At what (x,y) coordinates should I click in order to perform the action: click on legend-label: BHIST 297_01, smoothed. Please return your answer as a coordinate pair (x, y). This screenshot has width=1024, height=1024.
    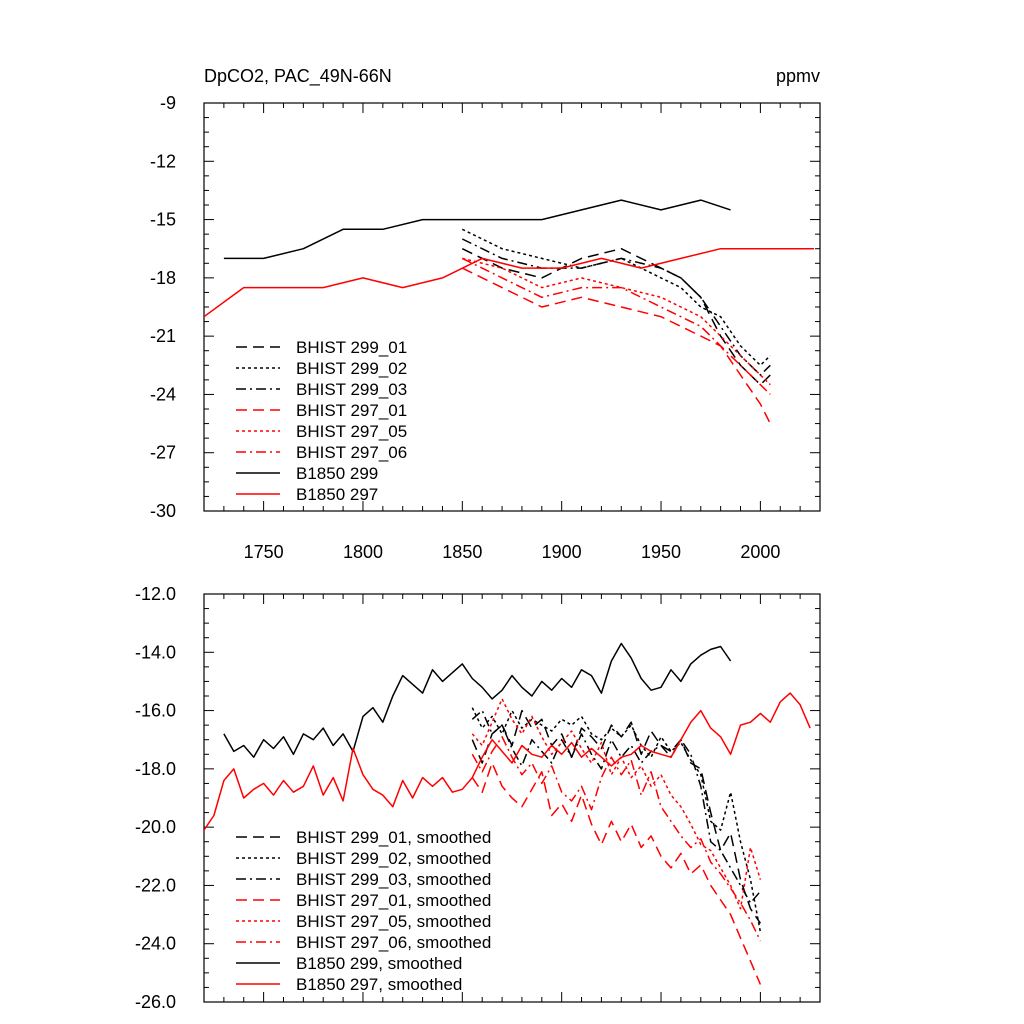
    Looking at the image, I should click on (393, 900).